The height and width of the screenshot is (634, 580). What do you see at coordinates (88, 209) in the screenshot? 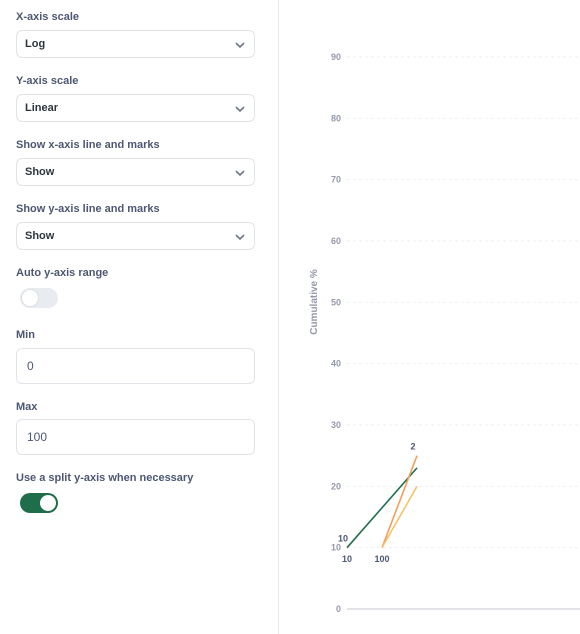
I see `show-y-axis-label: Show y-axis line and marks` at bounding box center [88, 209].